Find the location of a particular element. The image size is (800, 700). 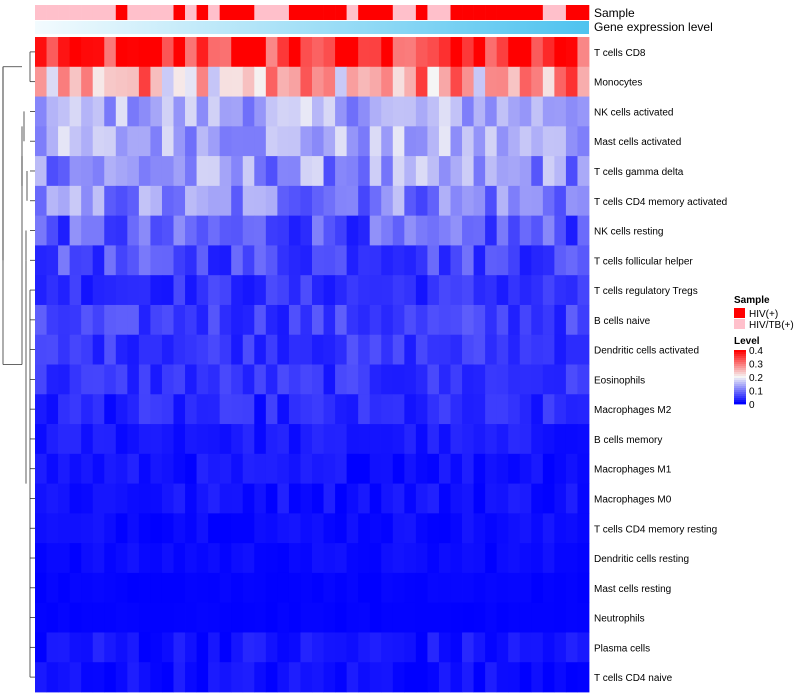

legend-level-tick: 0.4 is located at coordinates (756, 351).